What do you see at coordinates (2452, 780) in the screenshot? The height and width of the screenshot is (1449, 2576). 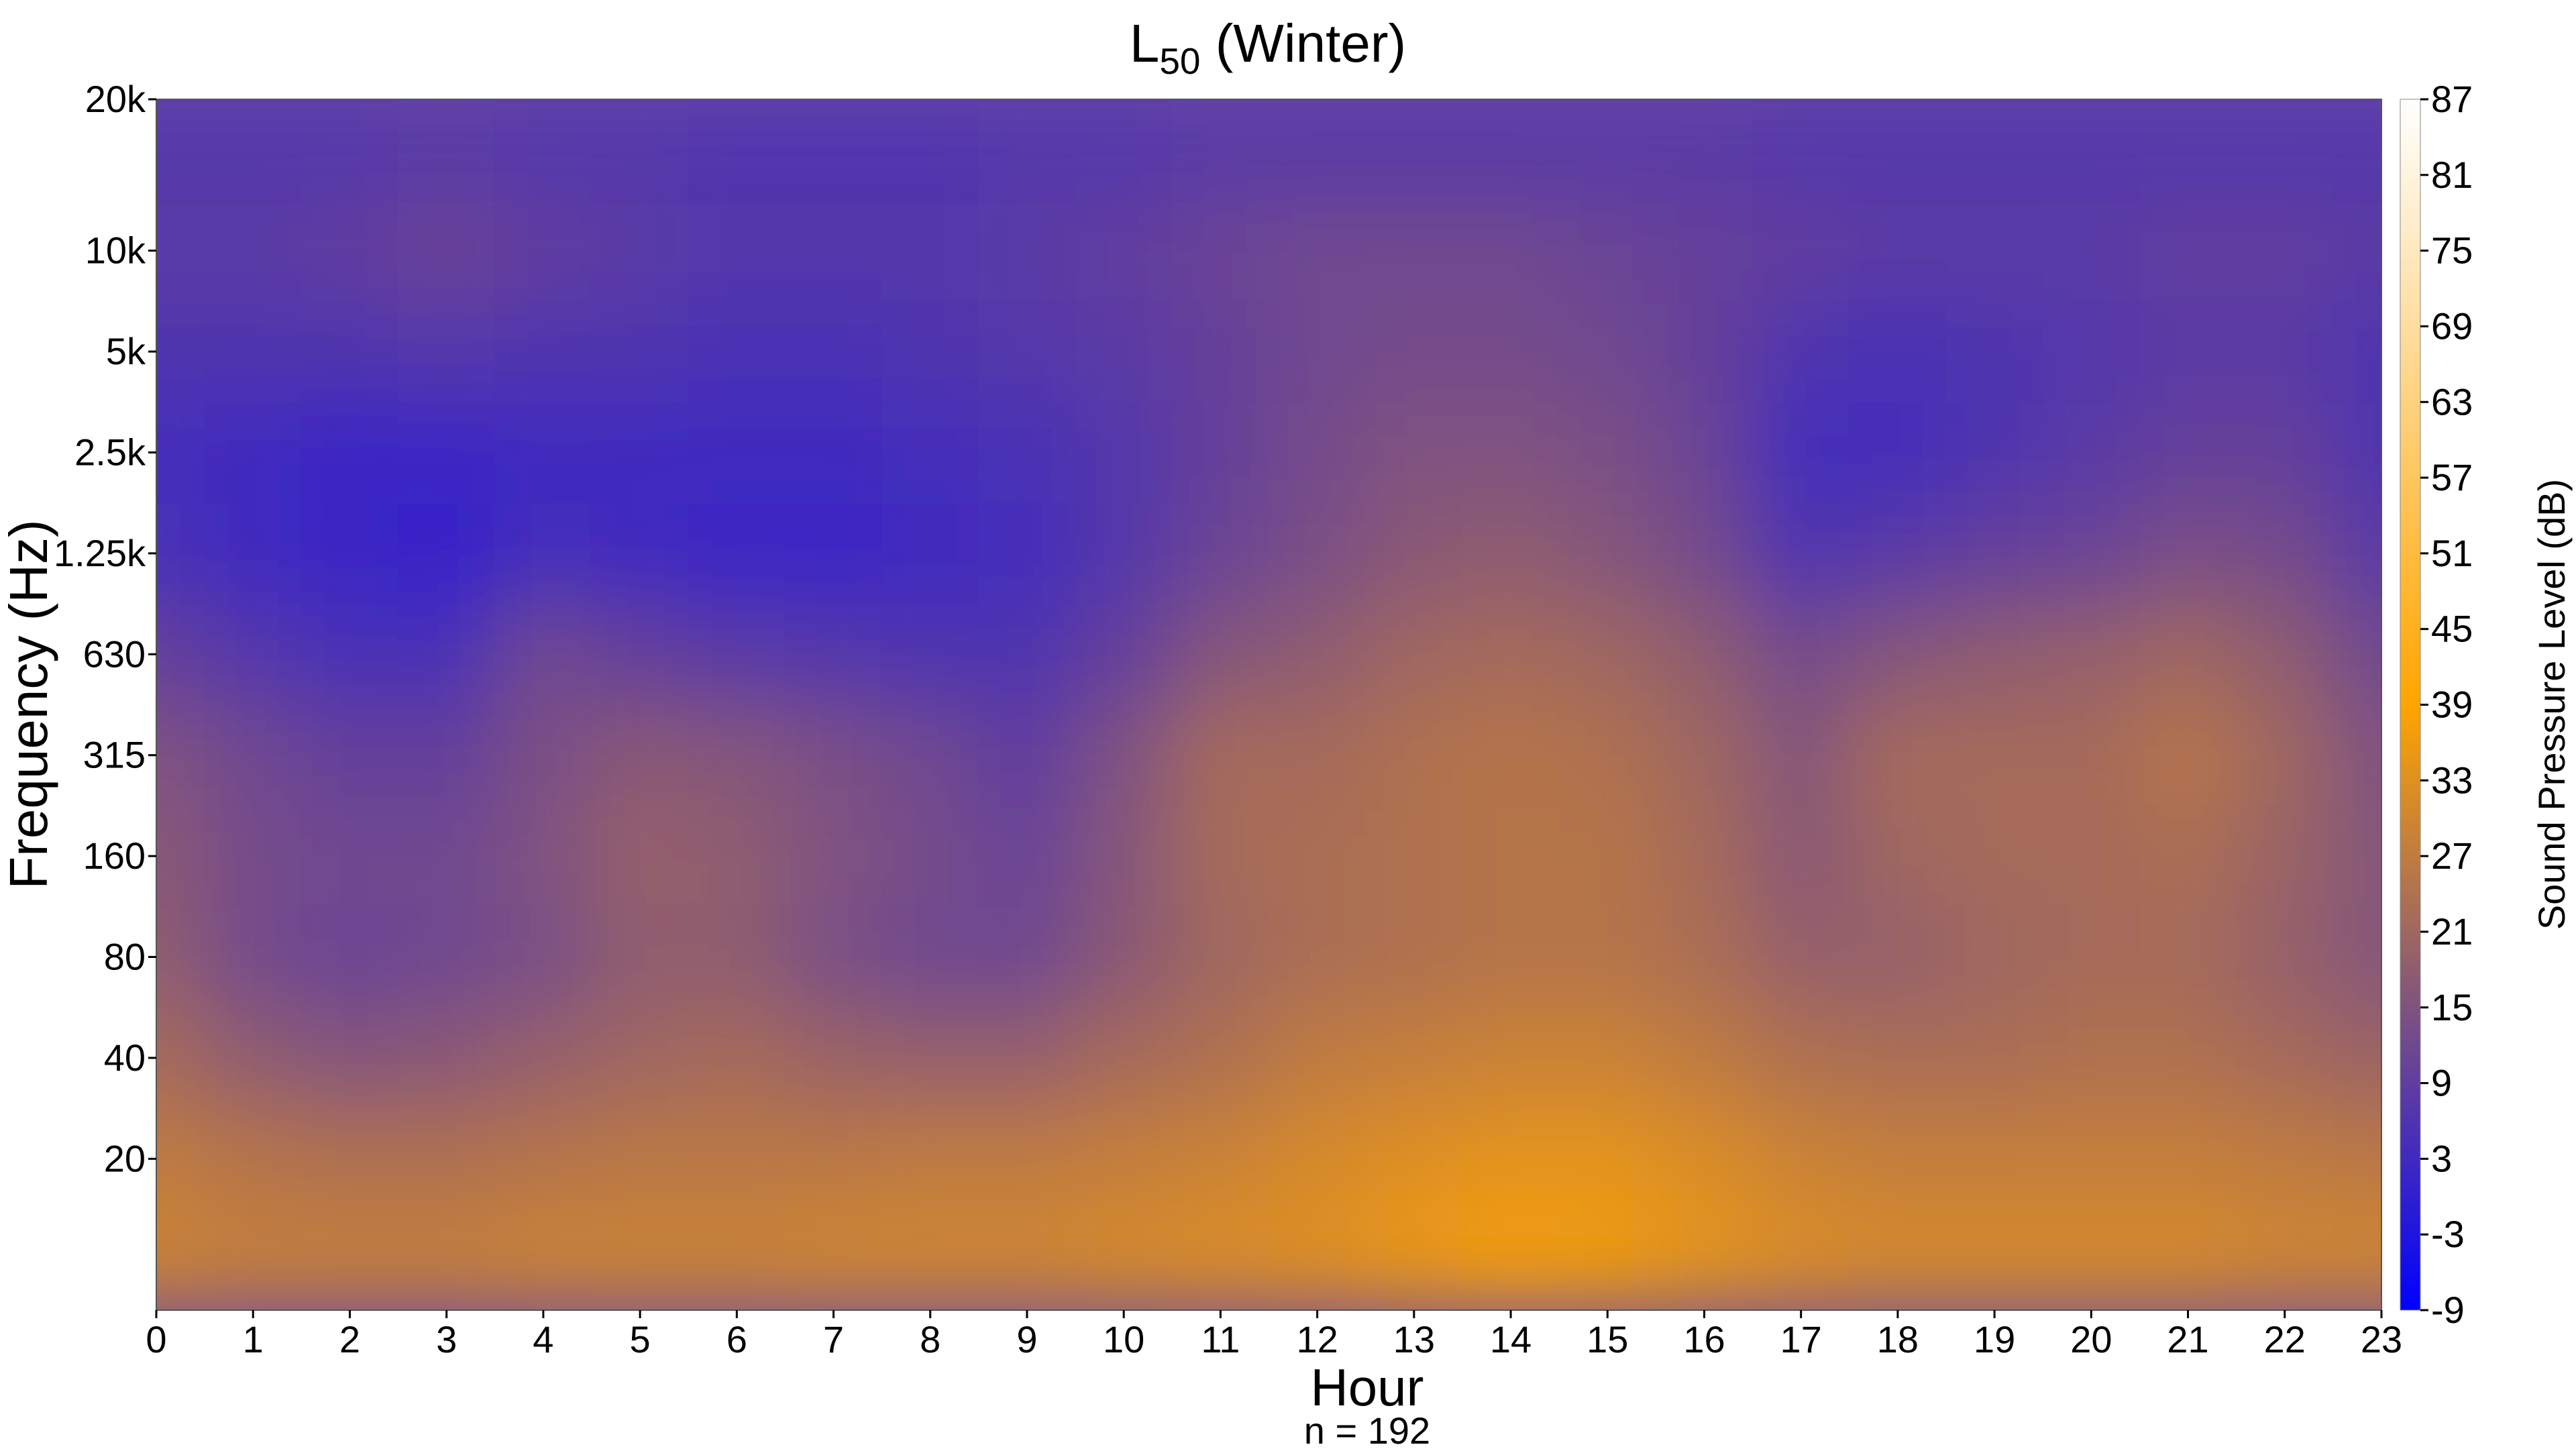 I see `colorbar-tick-label: 33` at bounding box center [2452, 780].